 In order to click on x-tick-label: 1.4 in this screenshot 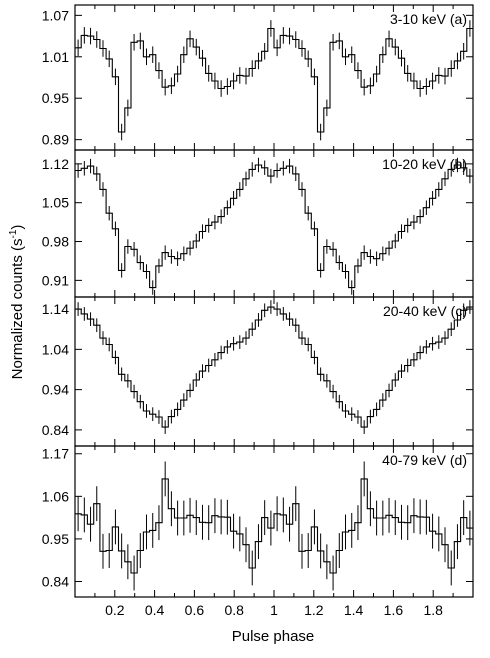, I will do `click(354, 610)`.